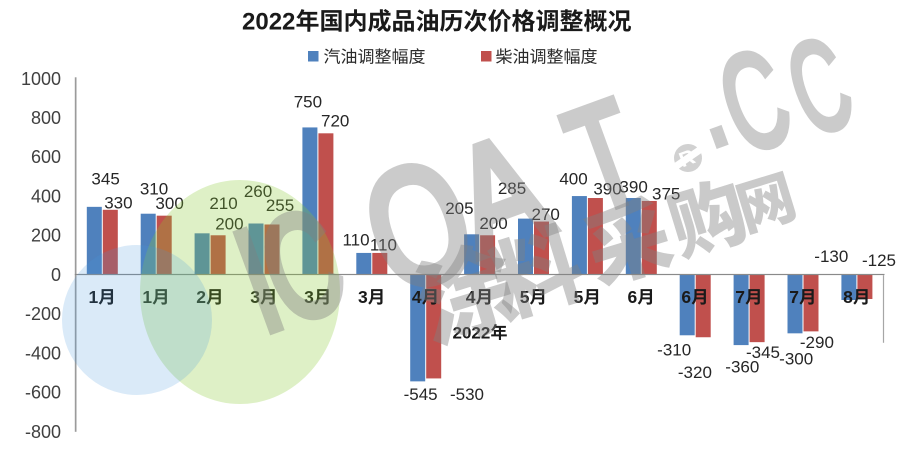 This screenshot has width=900, height=453. What do you see at coordinates (417, 297) in the screenshot?
I see `svg-text: 4` at bounding box center [417, 297].